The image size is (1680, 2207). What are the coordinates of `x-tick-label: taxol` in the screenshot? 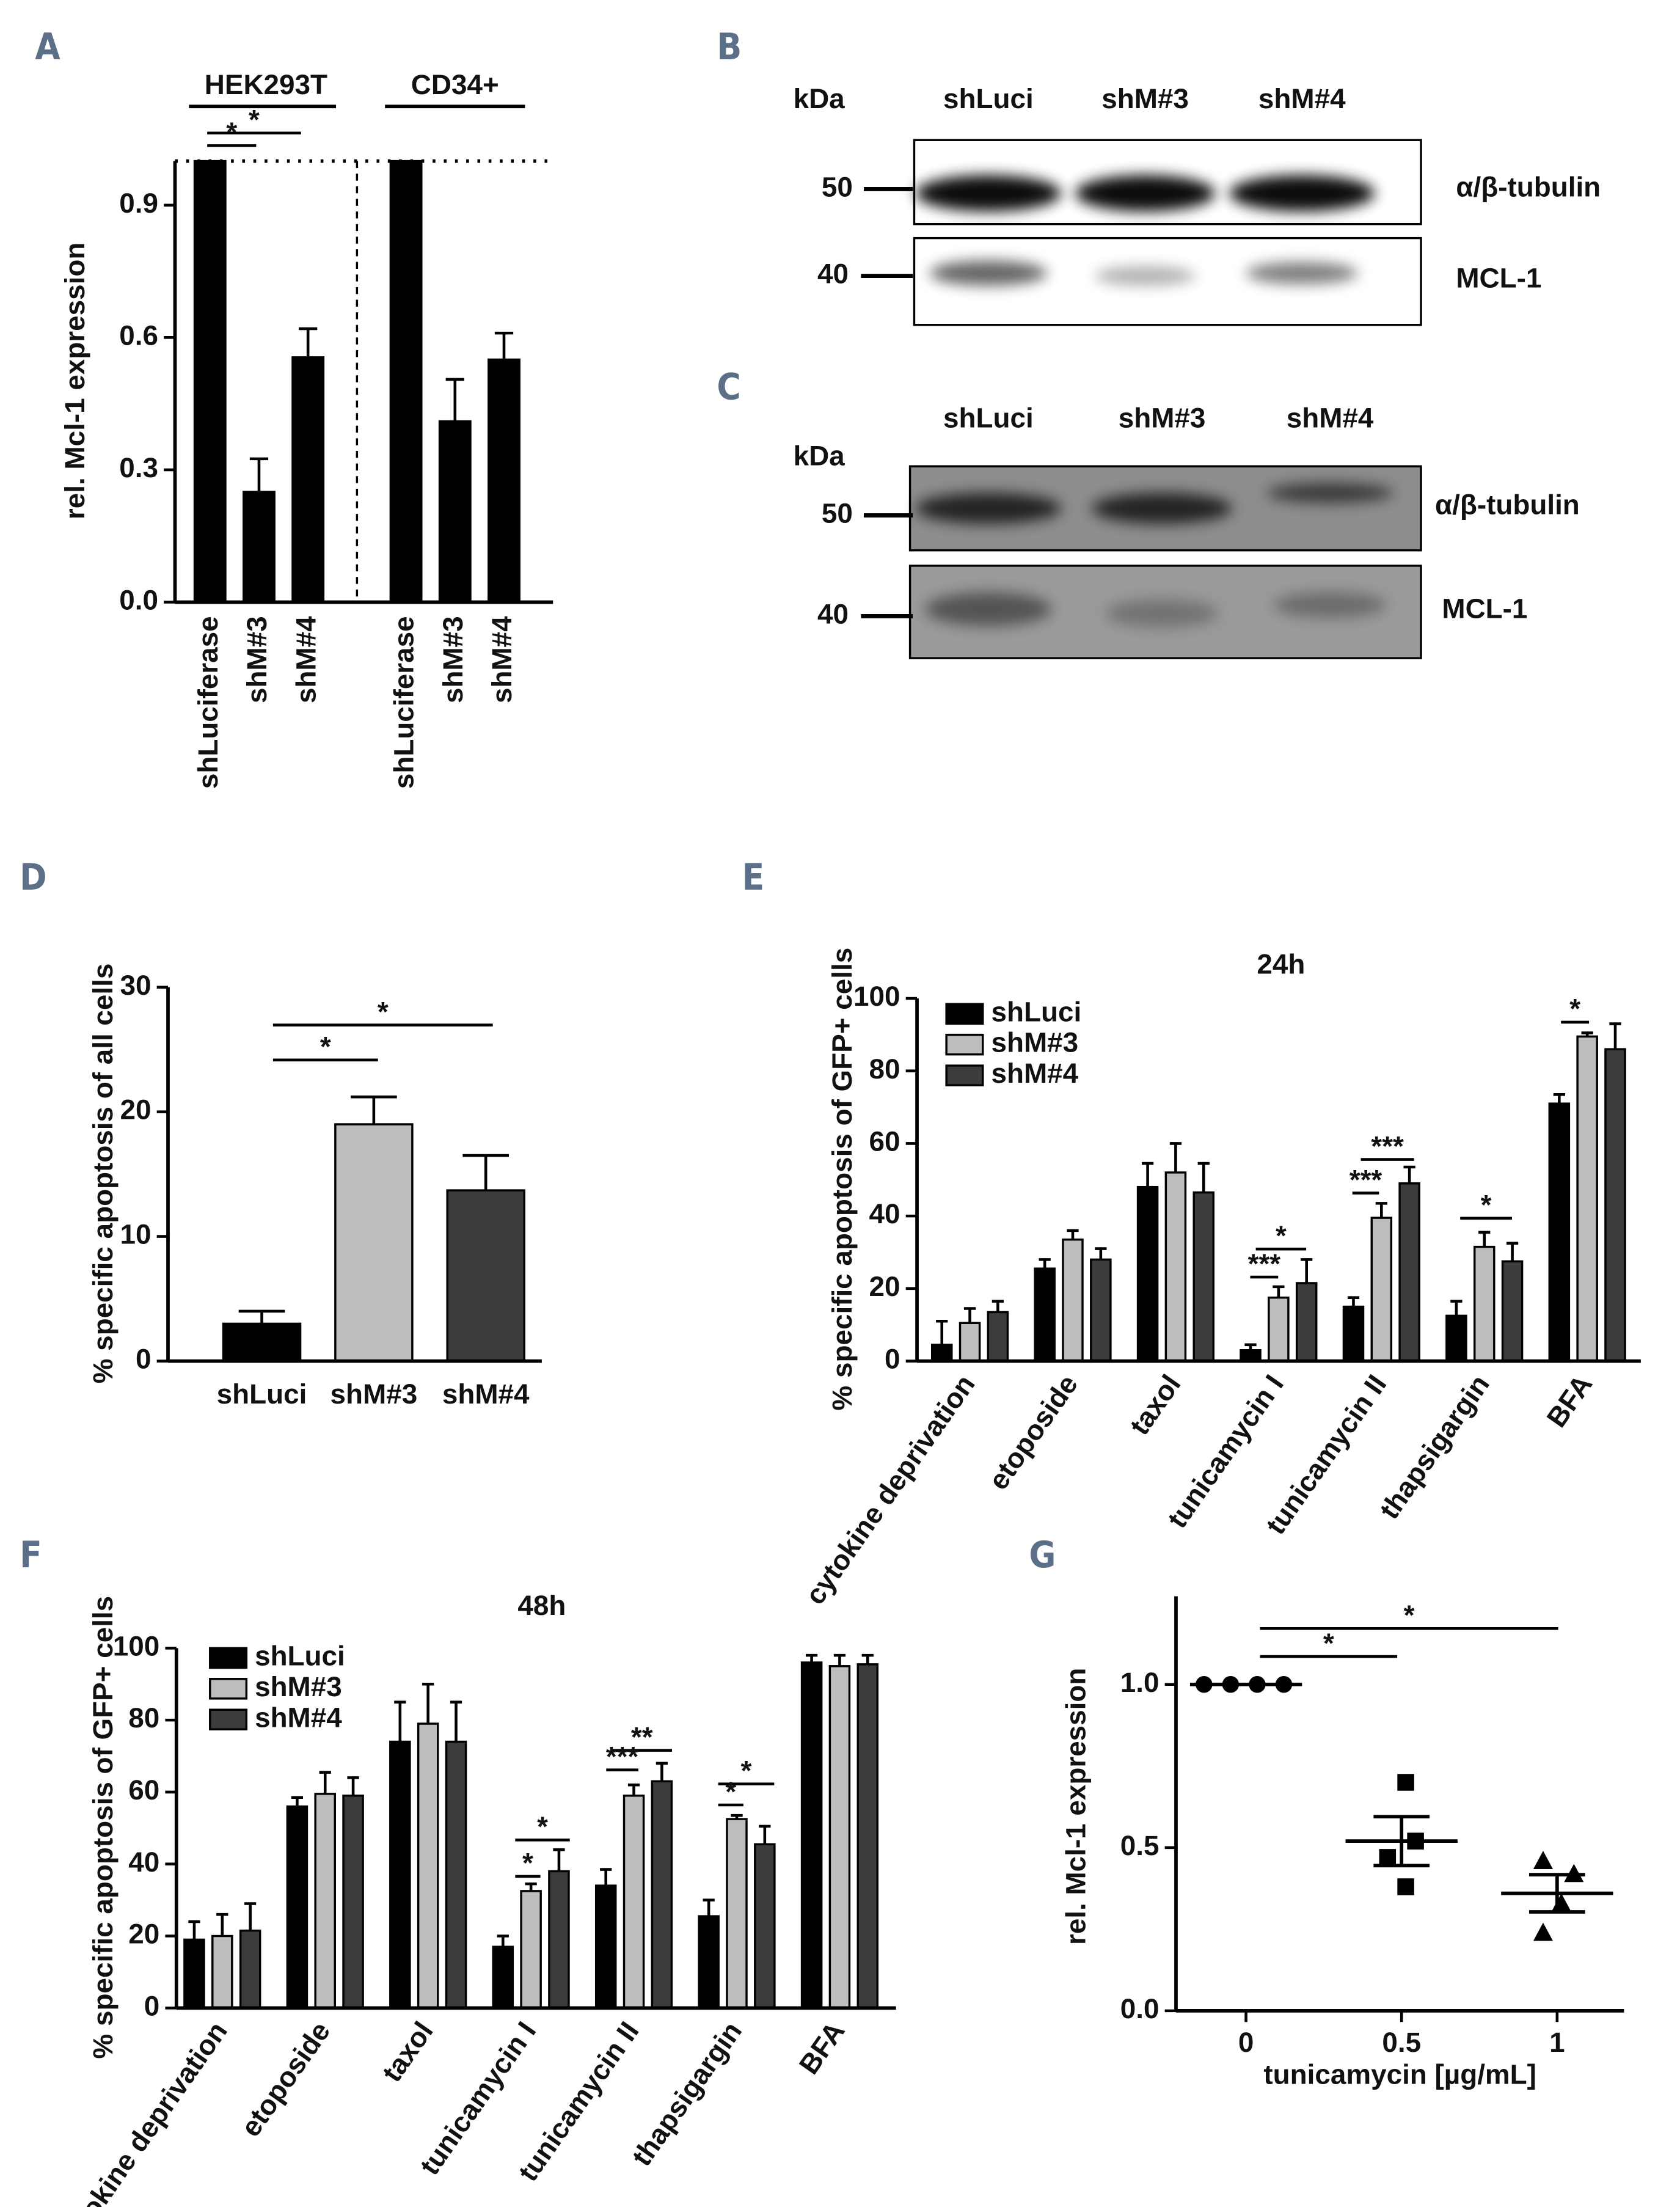 It's located at (1154, 1405).